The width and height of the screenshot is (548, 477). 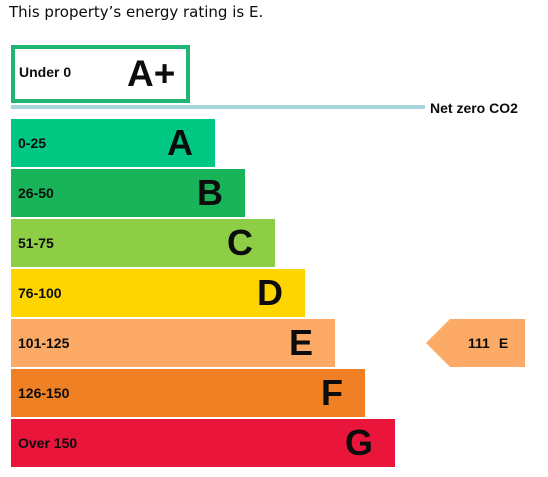 What do you see at coordinates (503, 343) in the screenshot?
I see `current-letter: E` at bounding box center [503, 343].